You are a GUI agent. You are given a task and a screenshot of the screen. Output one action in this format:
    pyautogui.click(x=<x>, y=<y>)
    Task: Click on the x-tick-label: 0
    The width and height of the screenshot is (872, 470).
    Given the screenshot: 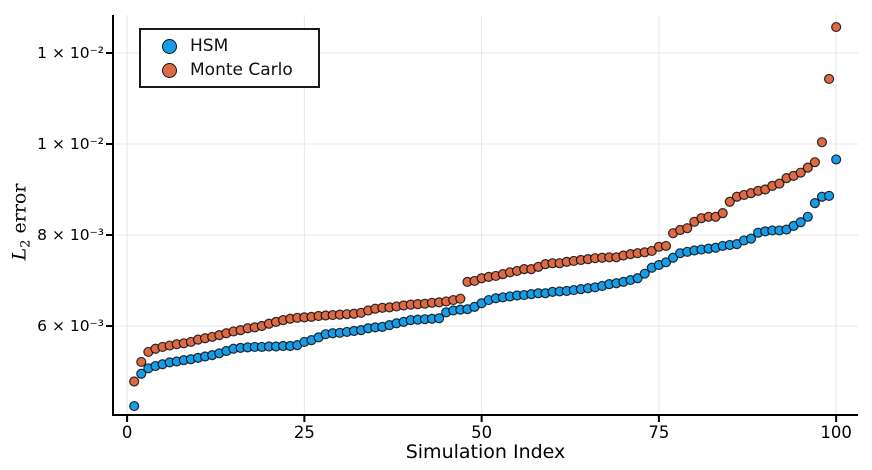 What is the action you would take?
    pyautogui.click(x=127, y=432)
    